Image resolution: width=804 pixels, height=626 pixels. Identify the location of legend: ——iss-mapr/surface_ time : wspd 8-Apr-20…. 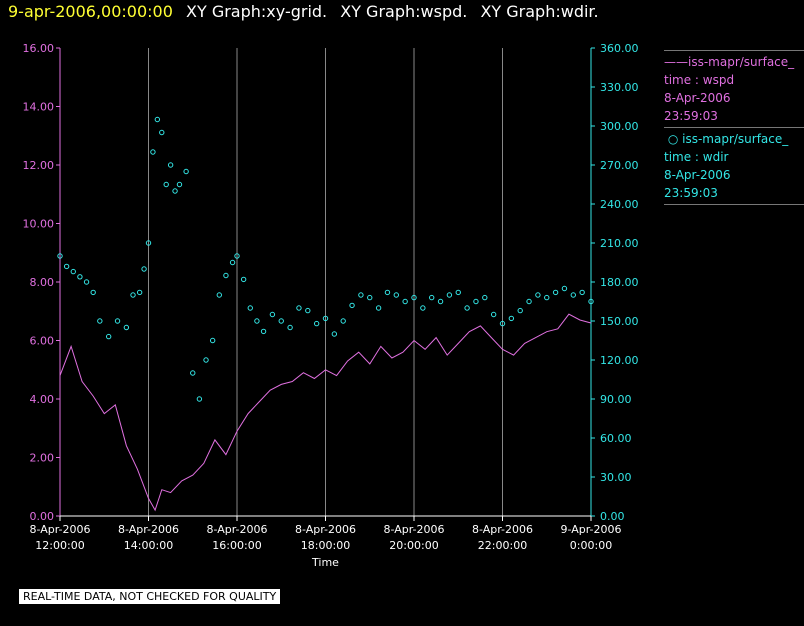
(734, 127).